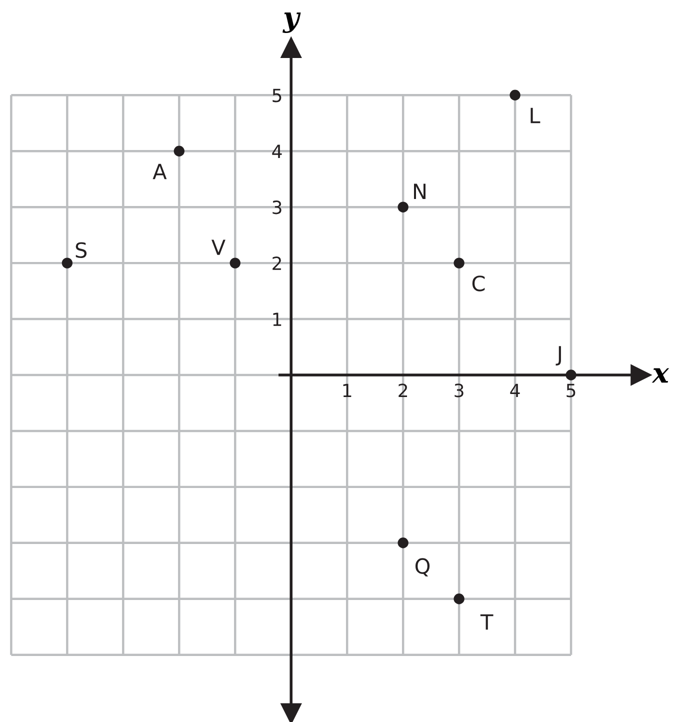 The image size is (683, 722). Describe the element at coordinates (81, 250) in the screenshot. I see `annotation: S` at that location.